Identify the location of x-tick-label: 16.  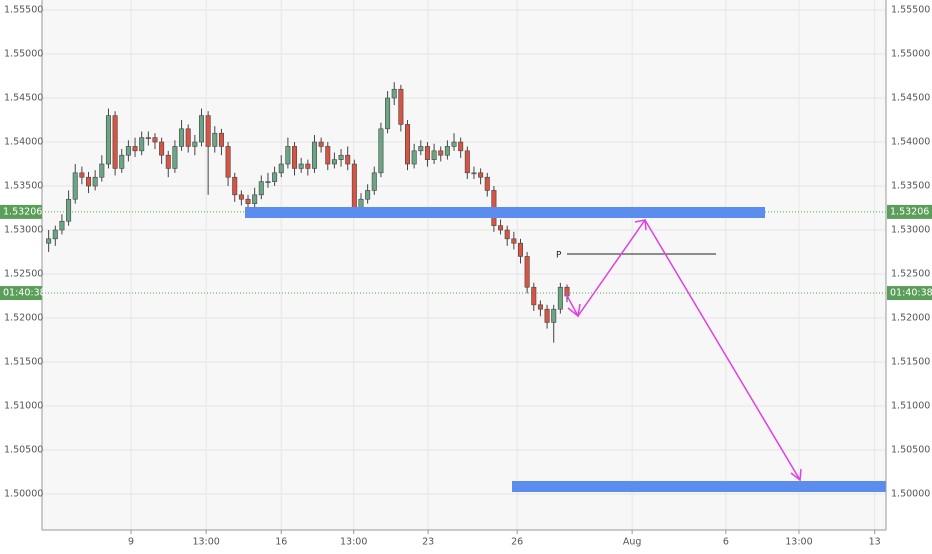
(281, 542).